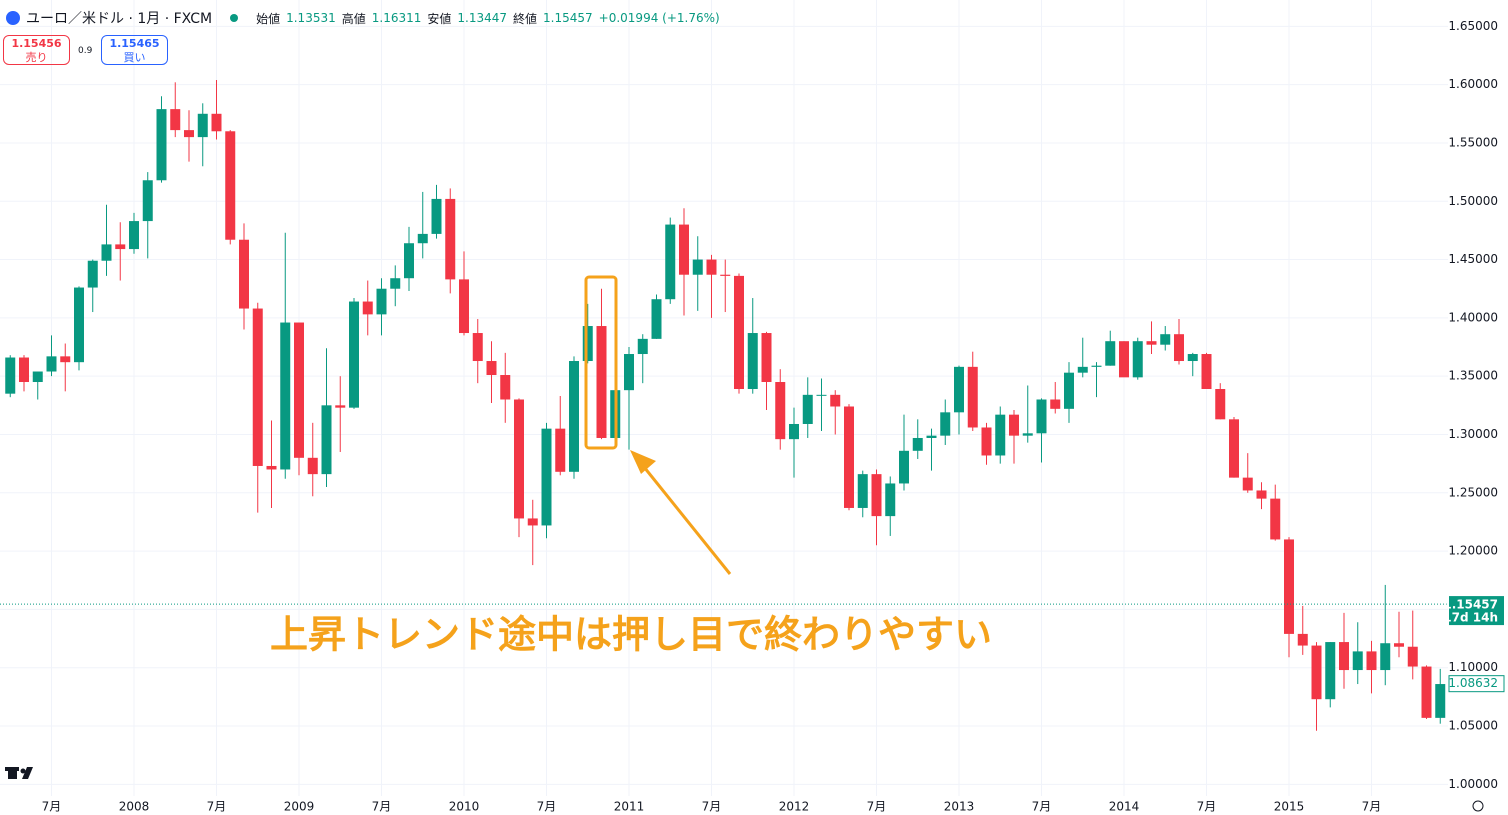 The height and width of the screenshot is (815, 1508). Describe the element at coordinates (299, 807) in the screenshot. I see `x-tick-label: 2009` at that location.